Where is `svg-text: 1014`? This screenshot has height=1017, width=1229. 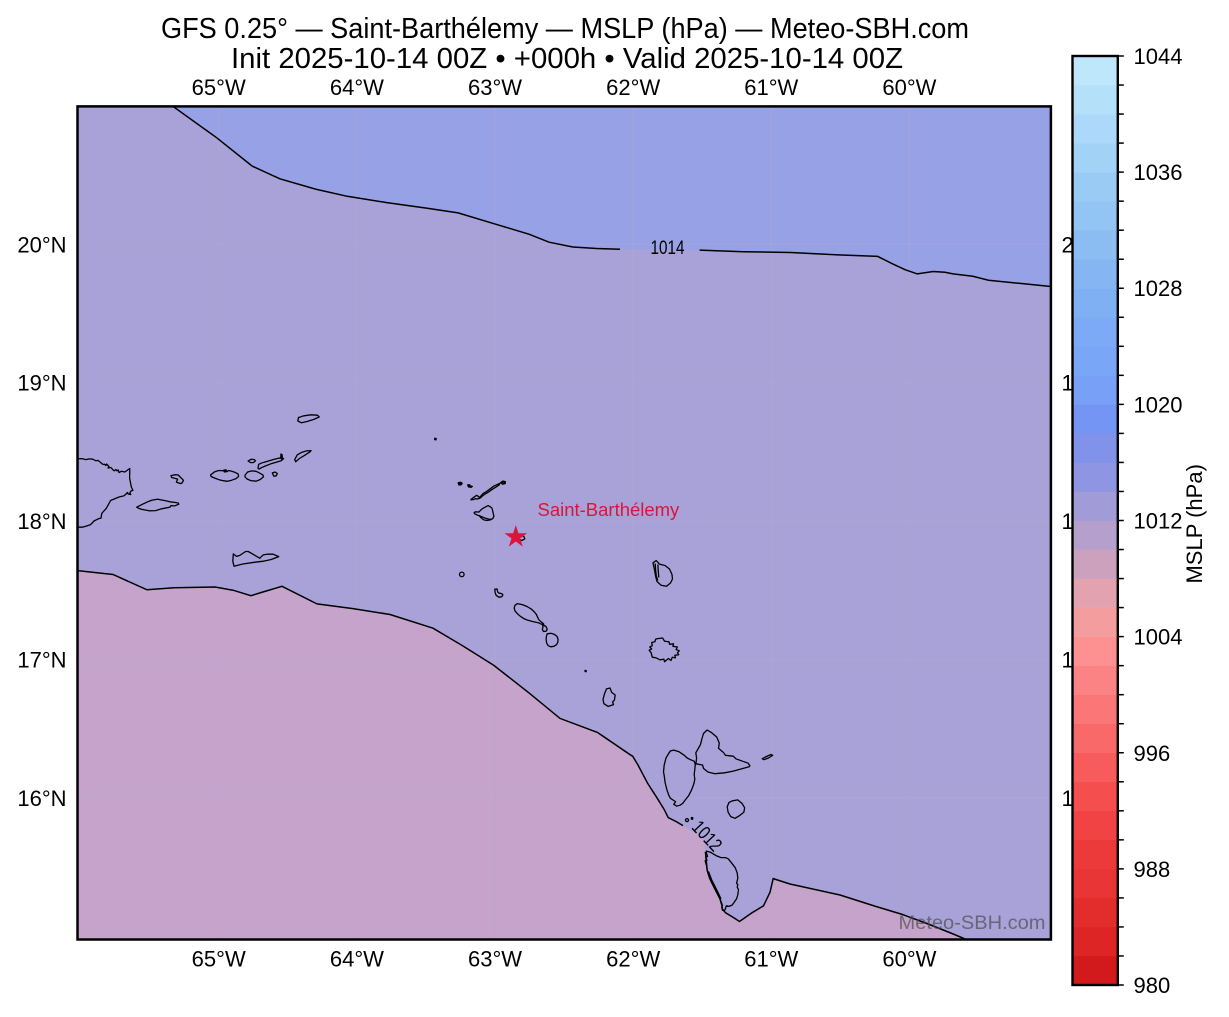 svg-text: 1014 is located at coordinates (668, 248).